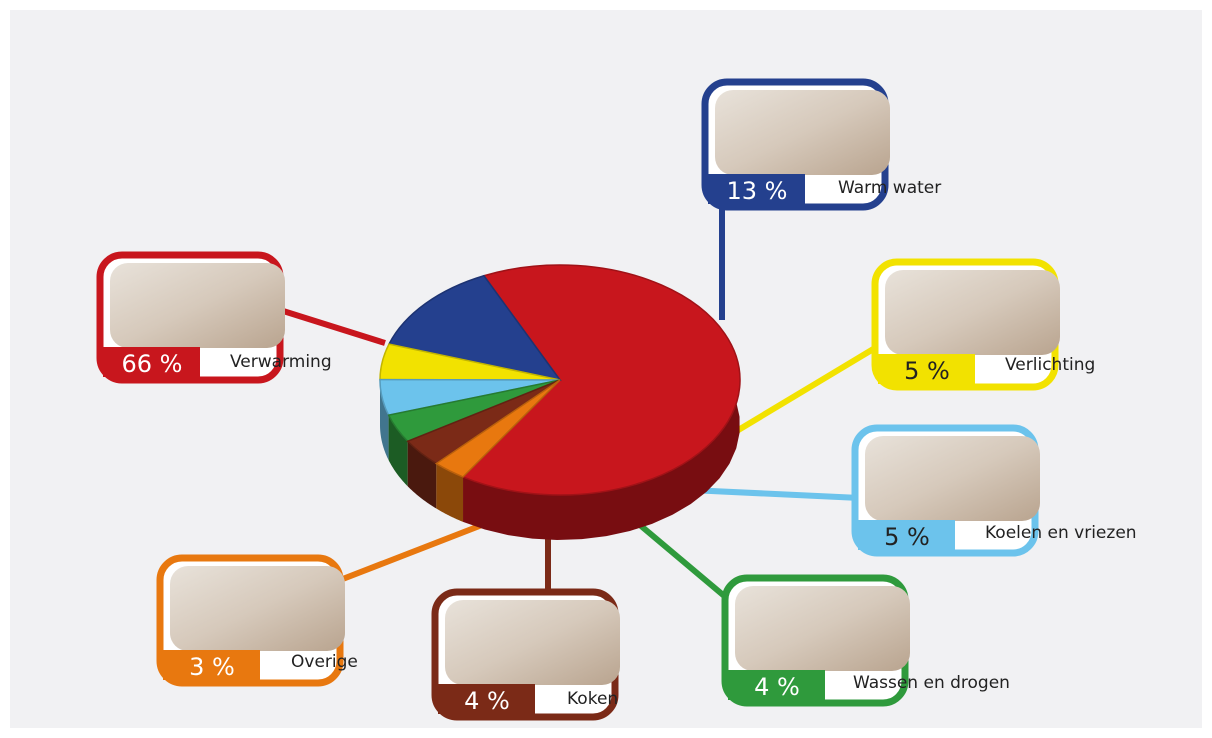  Describe the element at coordinates (931, 683) in the screenshot. I see `category-label: Wassen en drogen` at that location.